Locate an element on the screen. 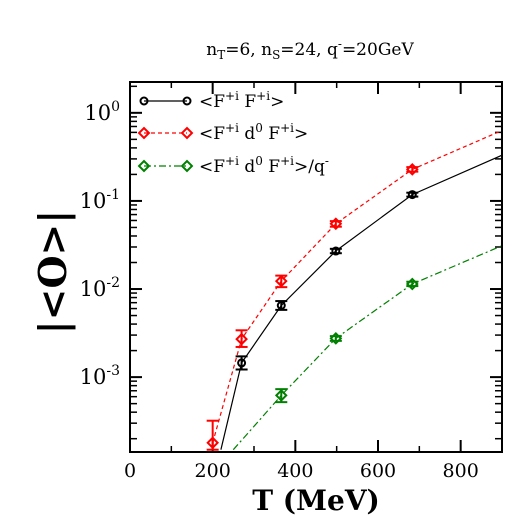 Image resolution: width=527 pixels, height=527 pixels. x-axis-label: T (MeV) is located at coordinates (316, 500).